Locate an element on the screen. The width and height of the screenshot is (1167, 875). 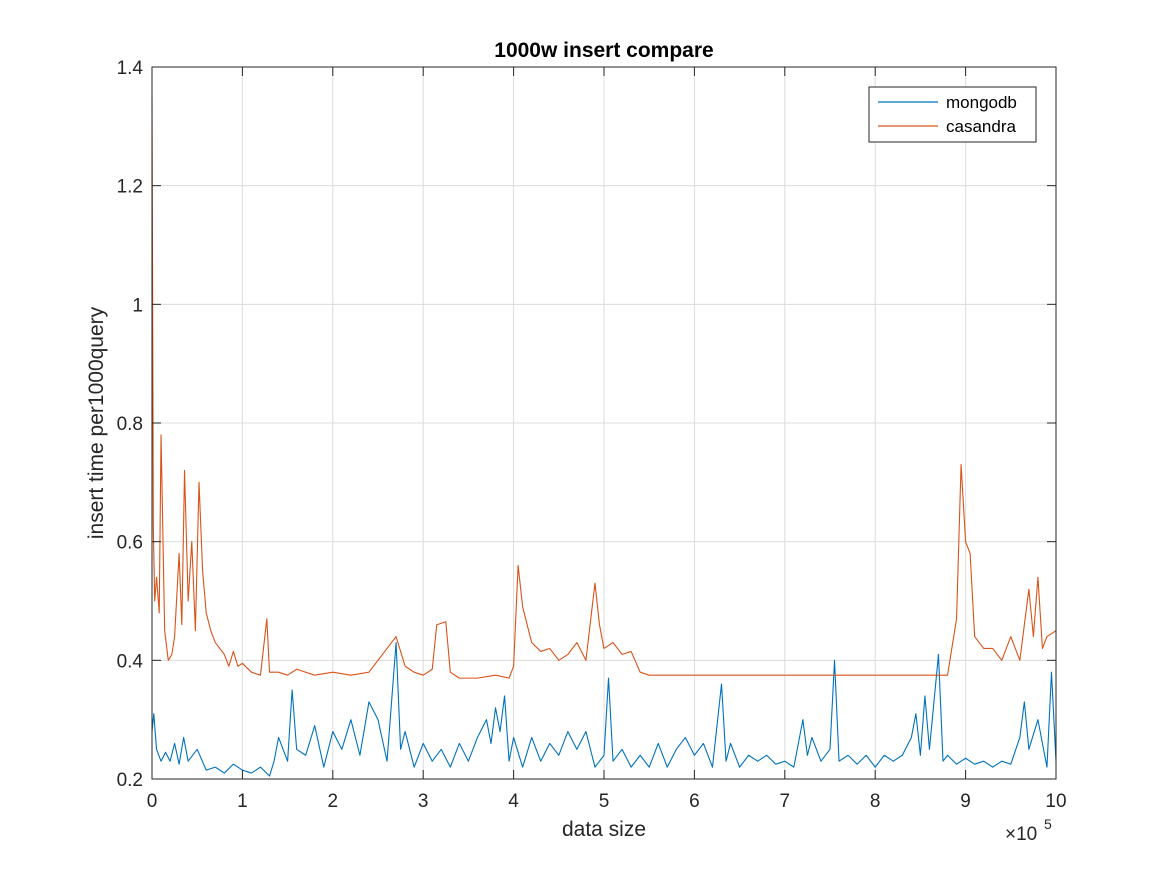
series-line-mongodb is located at coordinates (604, 709).